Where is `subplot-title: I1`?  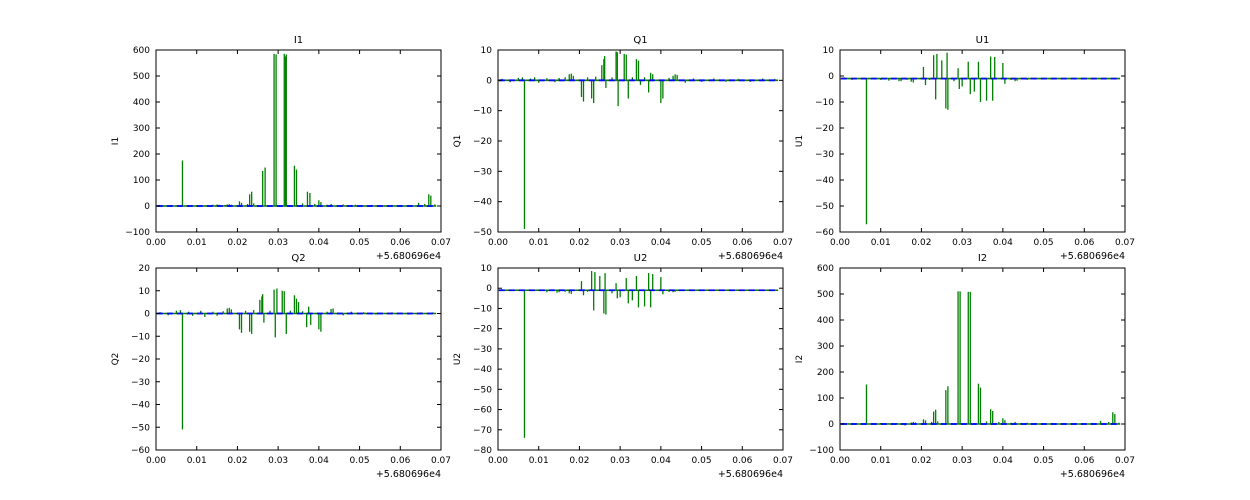 subplot-title: I1 is located at coordinates (298, 40).